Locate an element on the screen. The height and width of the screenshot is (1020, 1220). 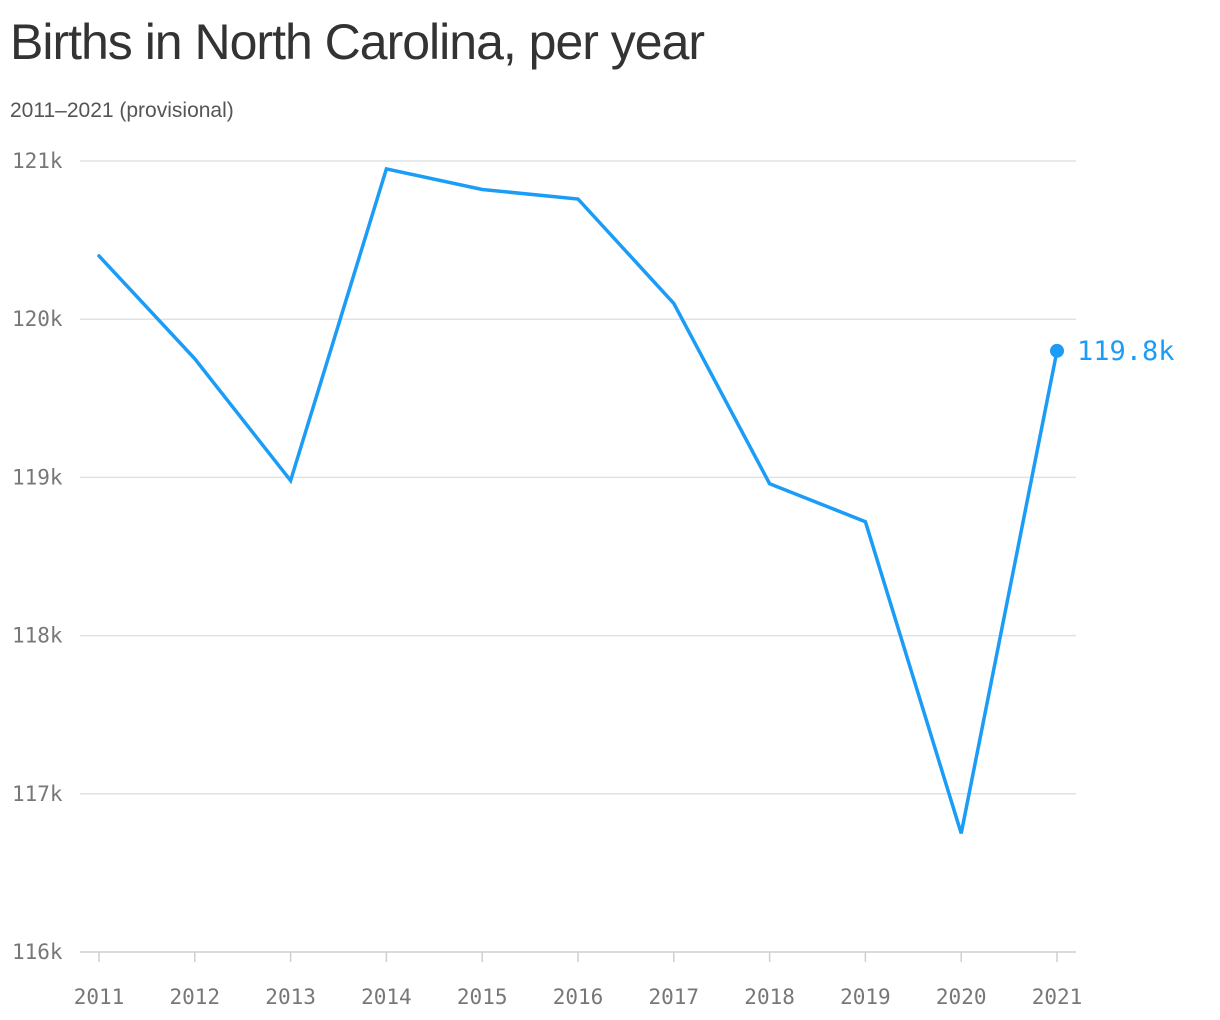
y-tick-label: 117k is located at coordinates (37, 794).